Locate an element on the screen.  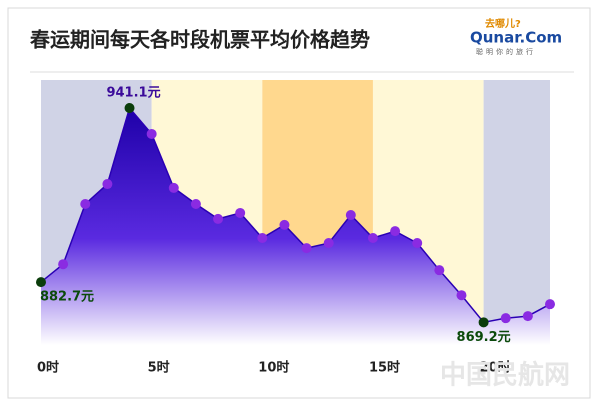
chart-title: 春运期间每天各时段机票平均价格趋势 is located at coordinates (199, 40).